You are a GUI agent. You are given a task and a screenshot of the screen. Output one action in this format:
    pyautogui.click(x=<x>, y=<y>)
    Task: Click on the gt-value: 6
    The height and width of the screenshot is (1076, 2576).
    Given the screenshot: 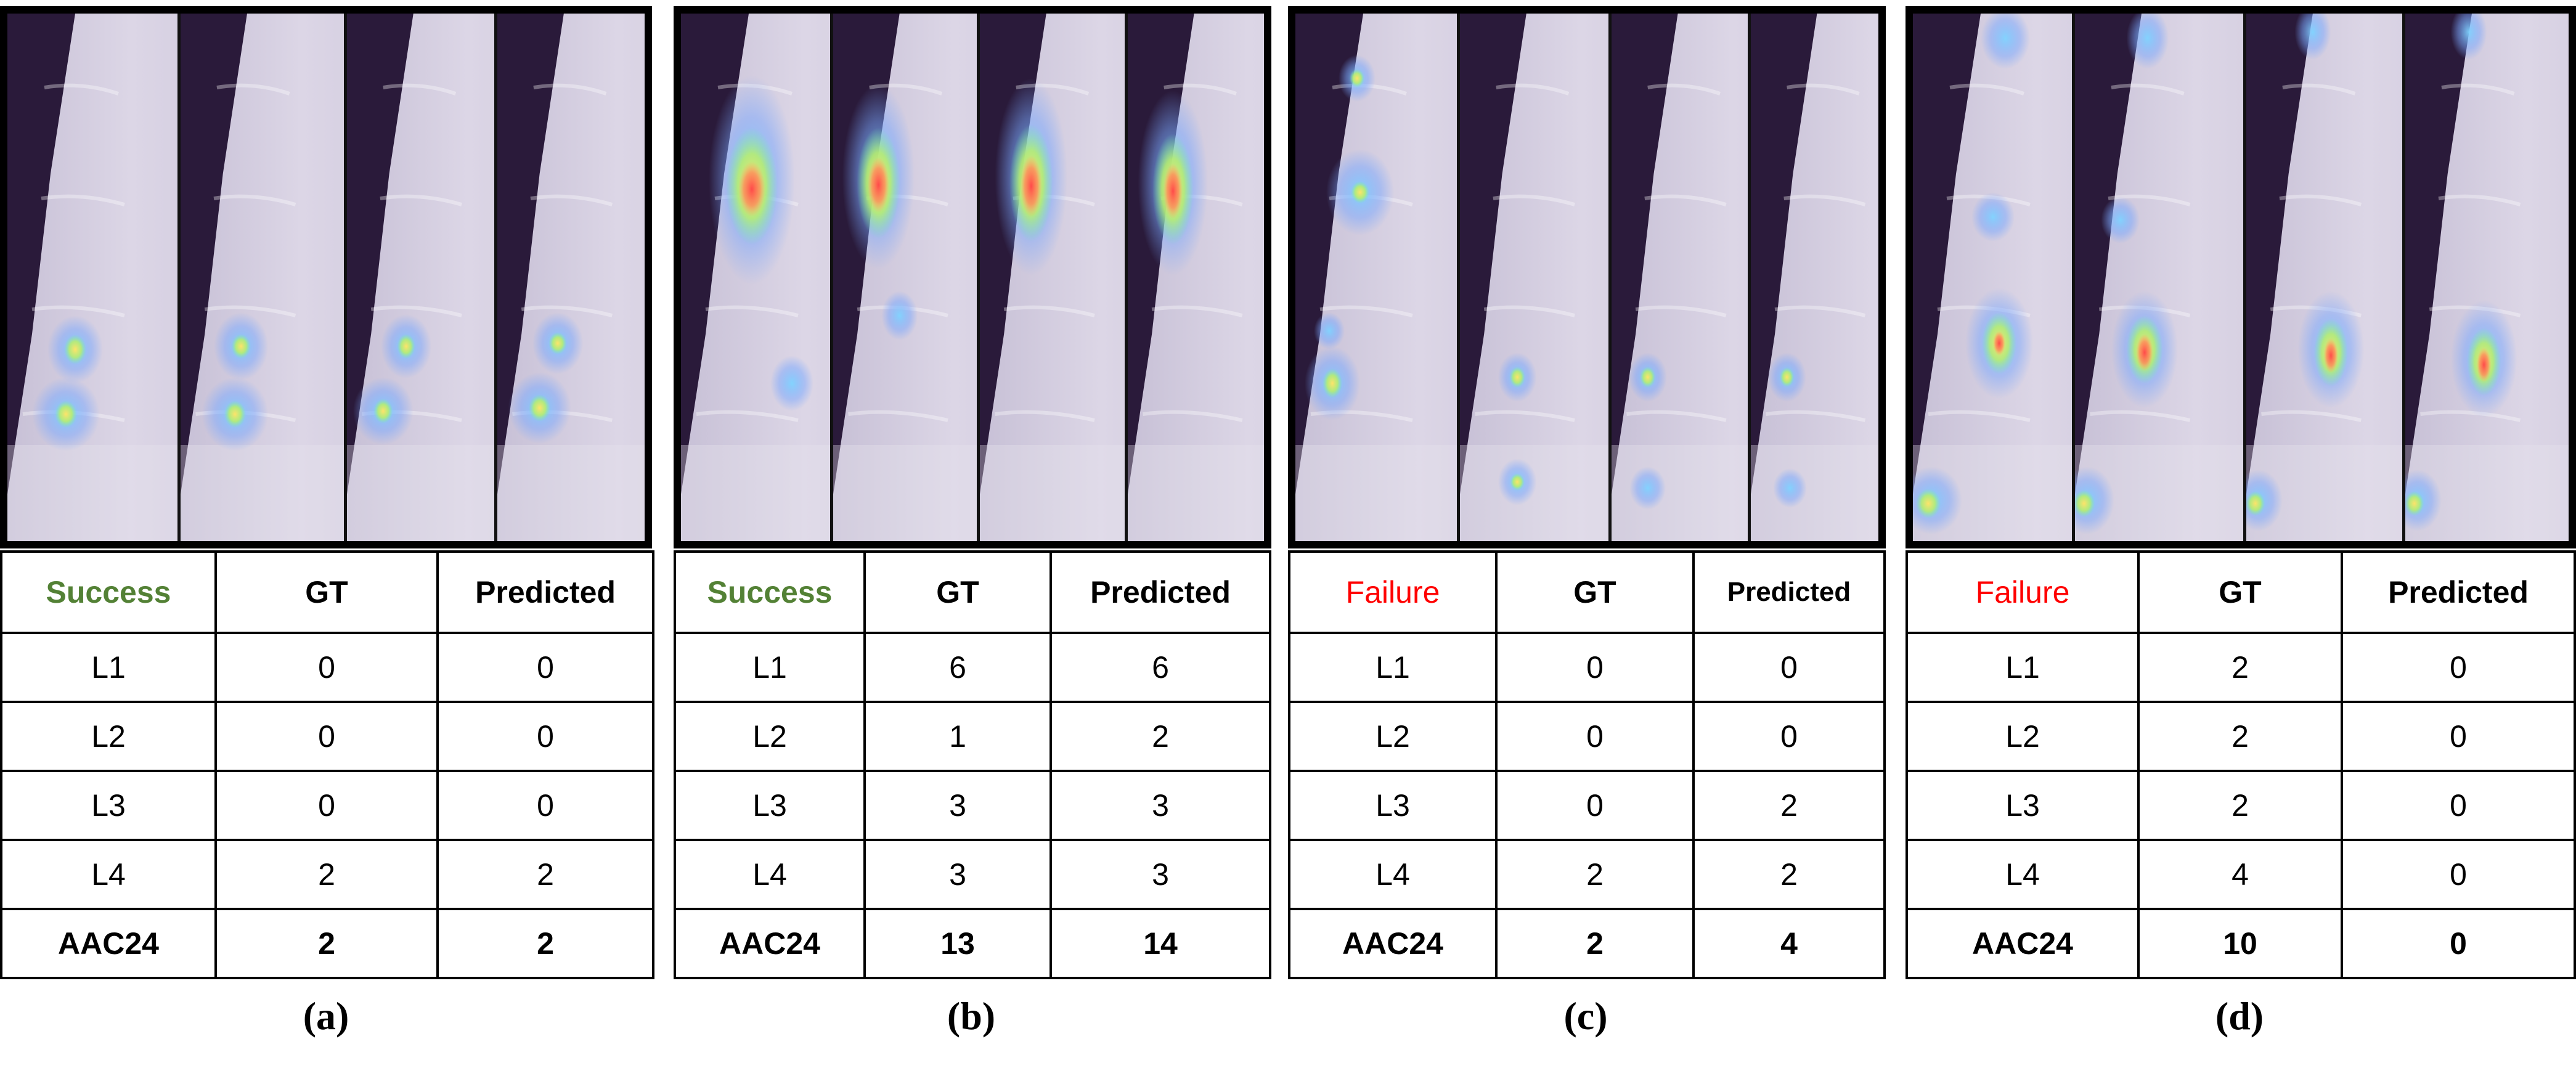 What is the action you would take?
    pyautogui.click(x=957, y=667)
    